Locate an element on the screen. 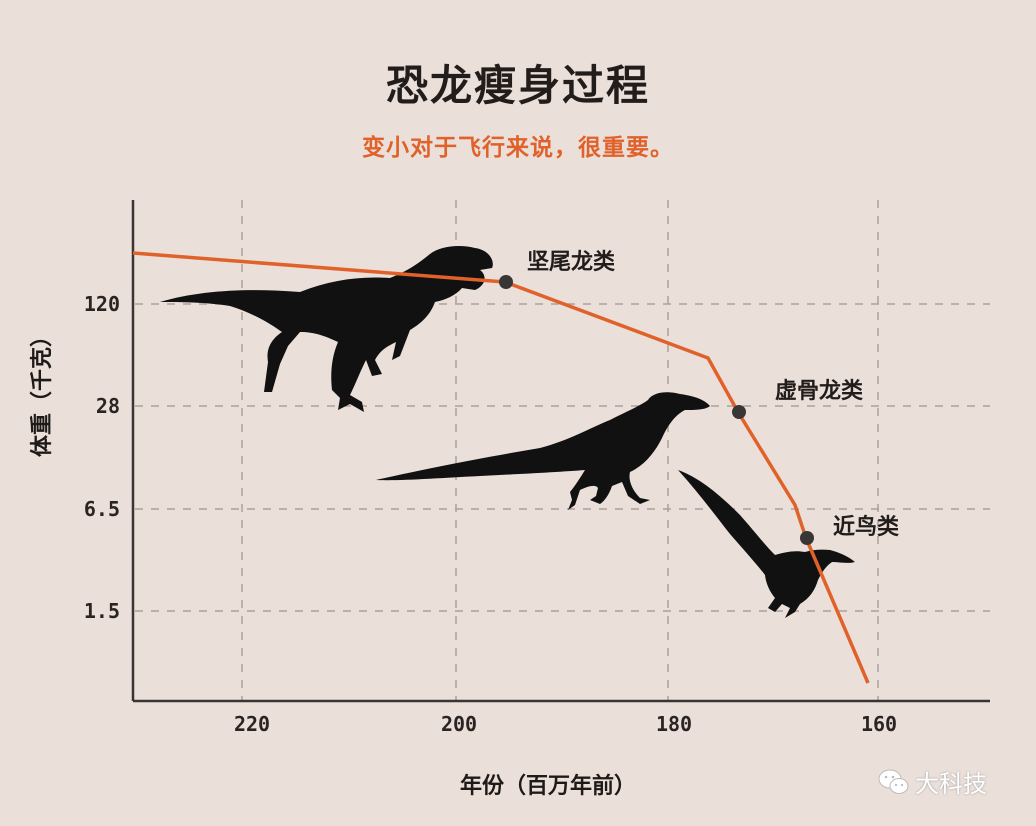 This screenshot has height=826, width=1036. y-tick-28: 28 is located at coordinates (107, 406).